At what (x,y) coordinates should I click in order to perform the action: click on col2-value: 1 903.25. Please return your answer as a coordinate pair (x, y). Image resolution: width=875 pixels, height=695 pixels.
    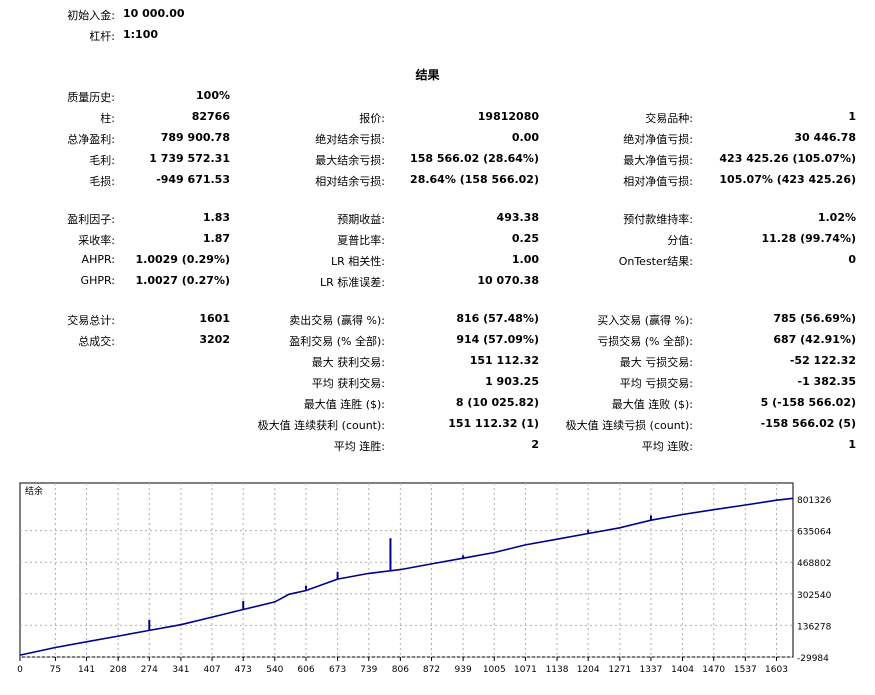
    Looking at the image, I should click on (512, 381).